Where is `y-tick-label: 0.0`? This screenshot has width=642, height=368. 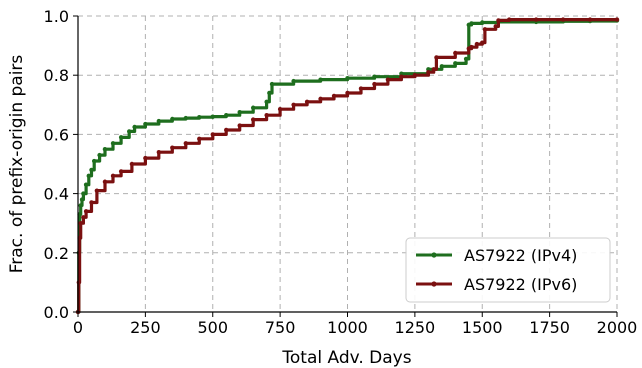
y-tick-label: 0.0 is located at coordinates (56, 312).